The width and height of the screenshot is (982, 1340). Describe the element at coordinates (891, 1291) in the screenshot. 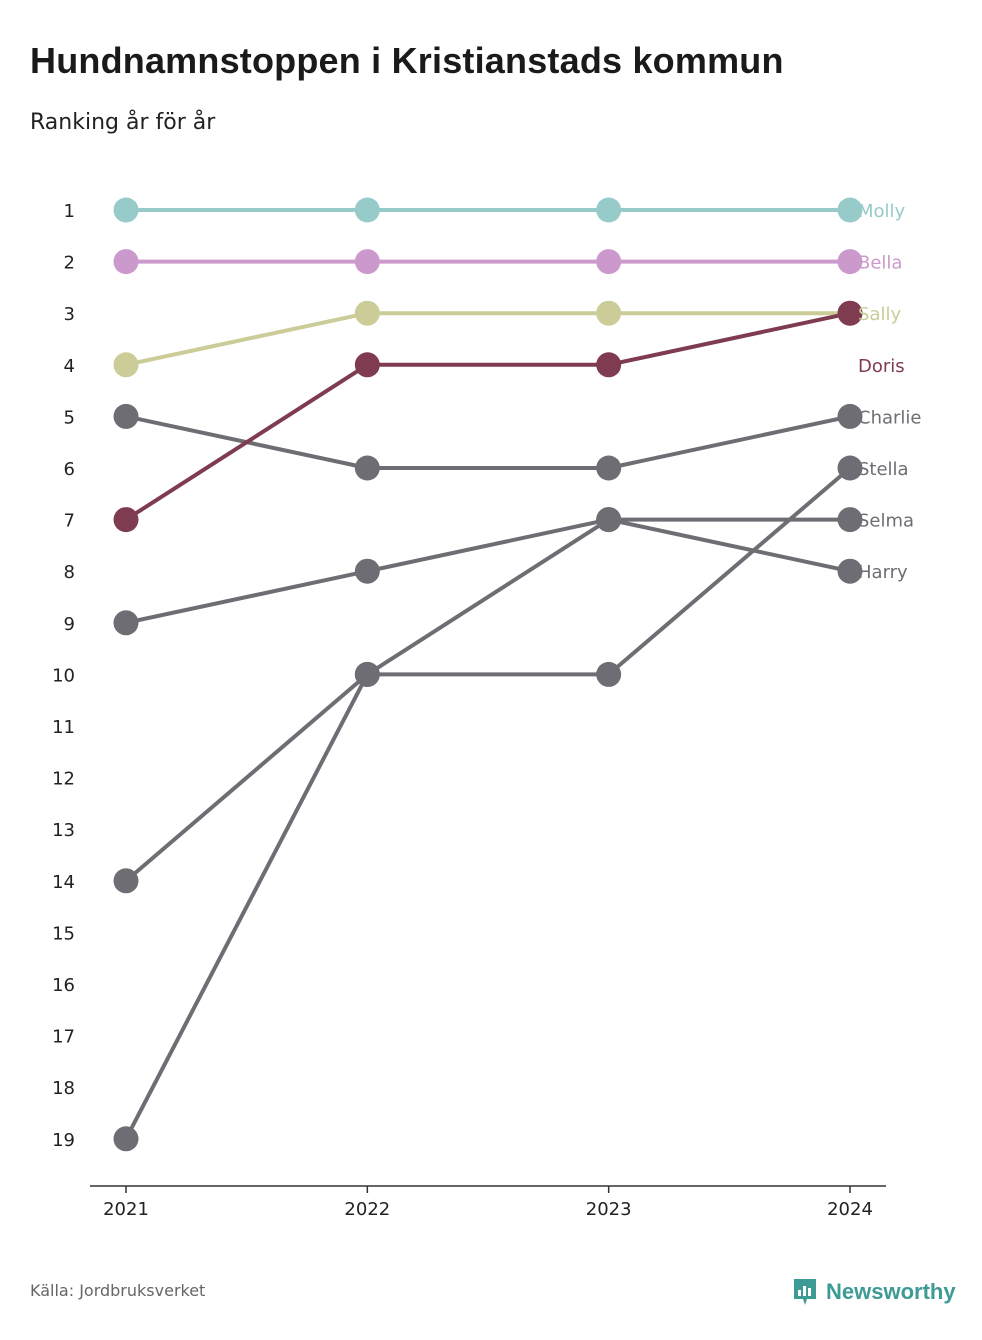

I see `brand-name: Newsworthy` at that location.